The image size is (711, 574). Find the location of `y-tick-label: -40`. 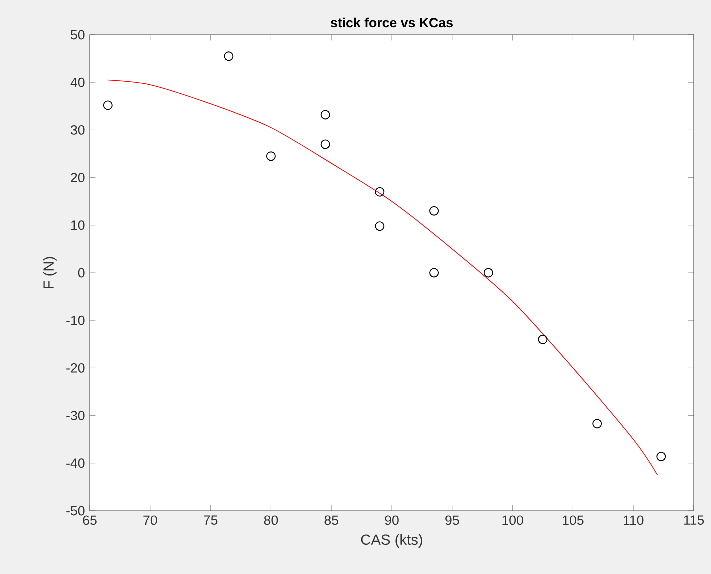

y-tick-label: -40 is located at coordinates (75, 463).